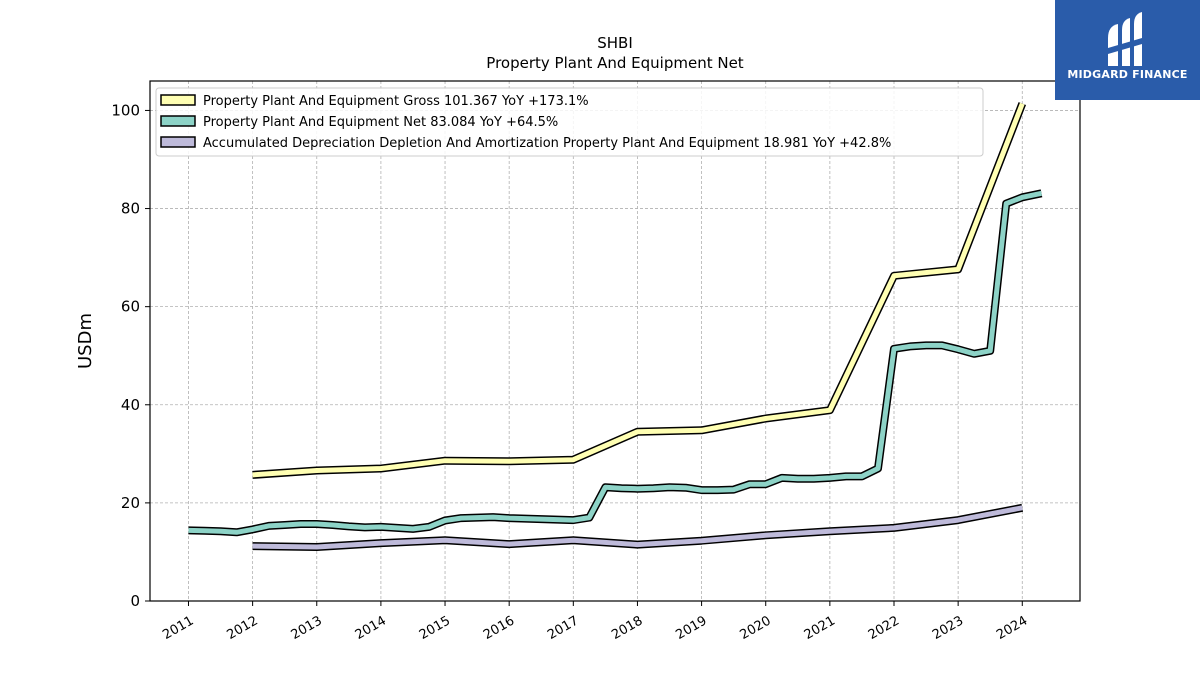 Image resolution: width=1200 pixels, height=675 pixels. Describe the element at coordinates (614, 63) in the screenshot. I see `chart-subtitle: Property Plant And Equipment Net` at that location.